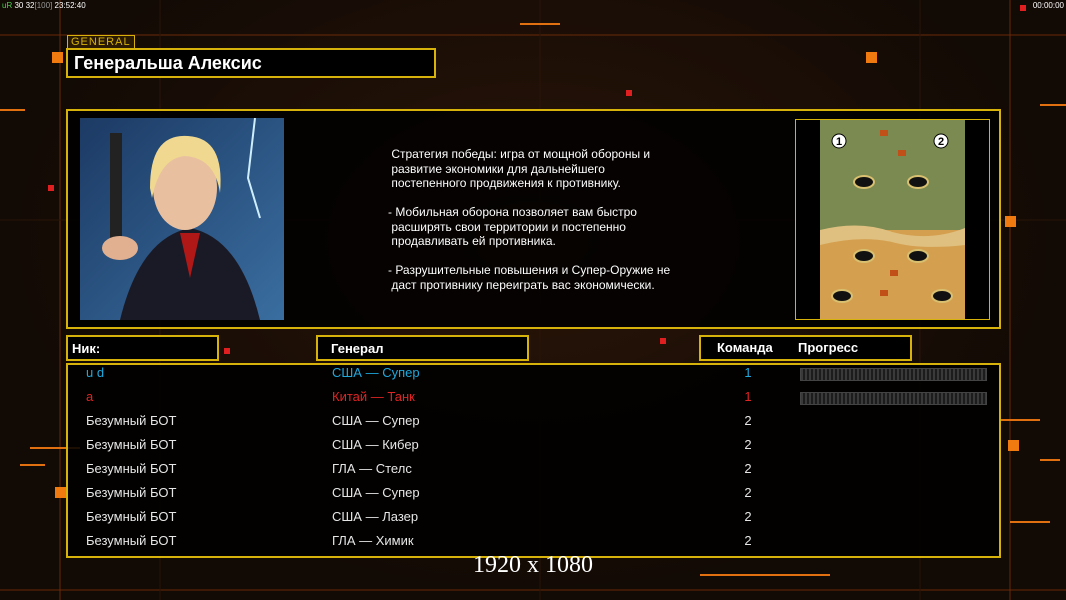  Describe the element at coordinates (839, 142) in the screenshot. I see `start-label: 1` at that location.